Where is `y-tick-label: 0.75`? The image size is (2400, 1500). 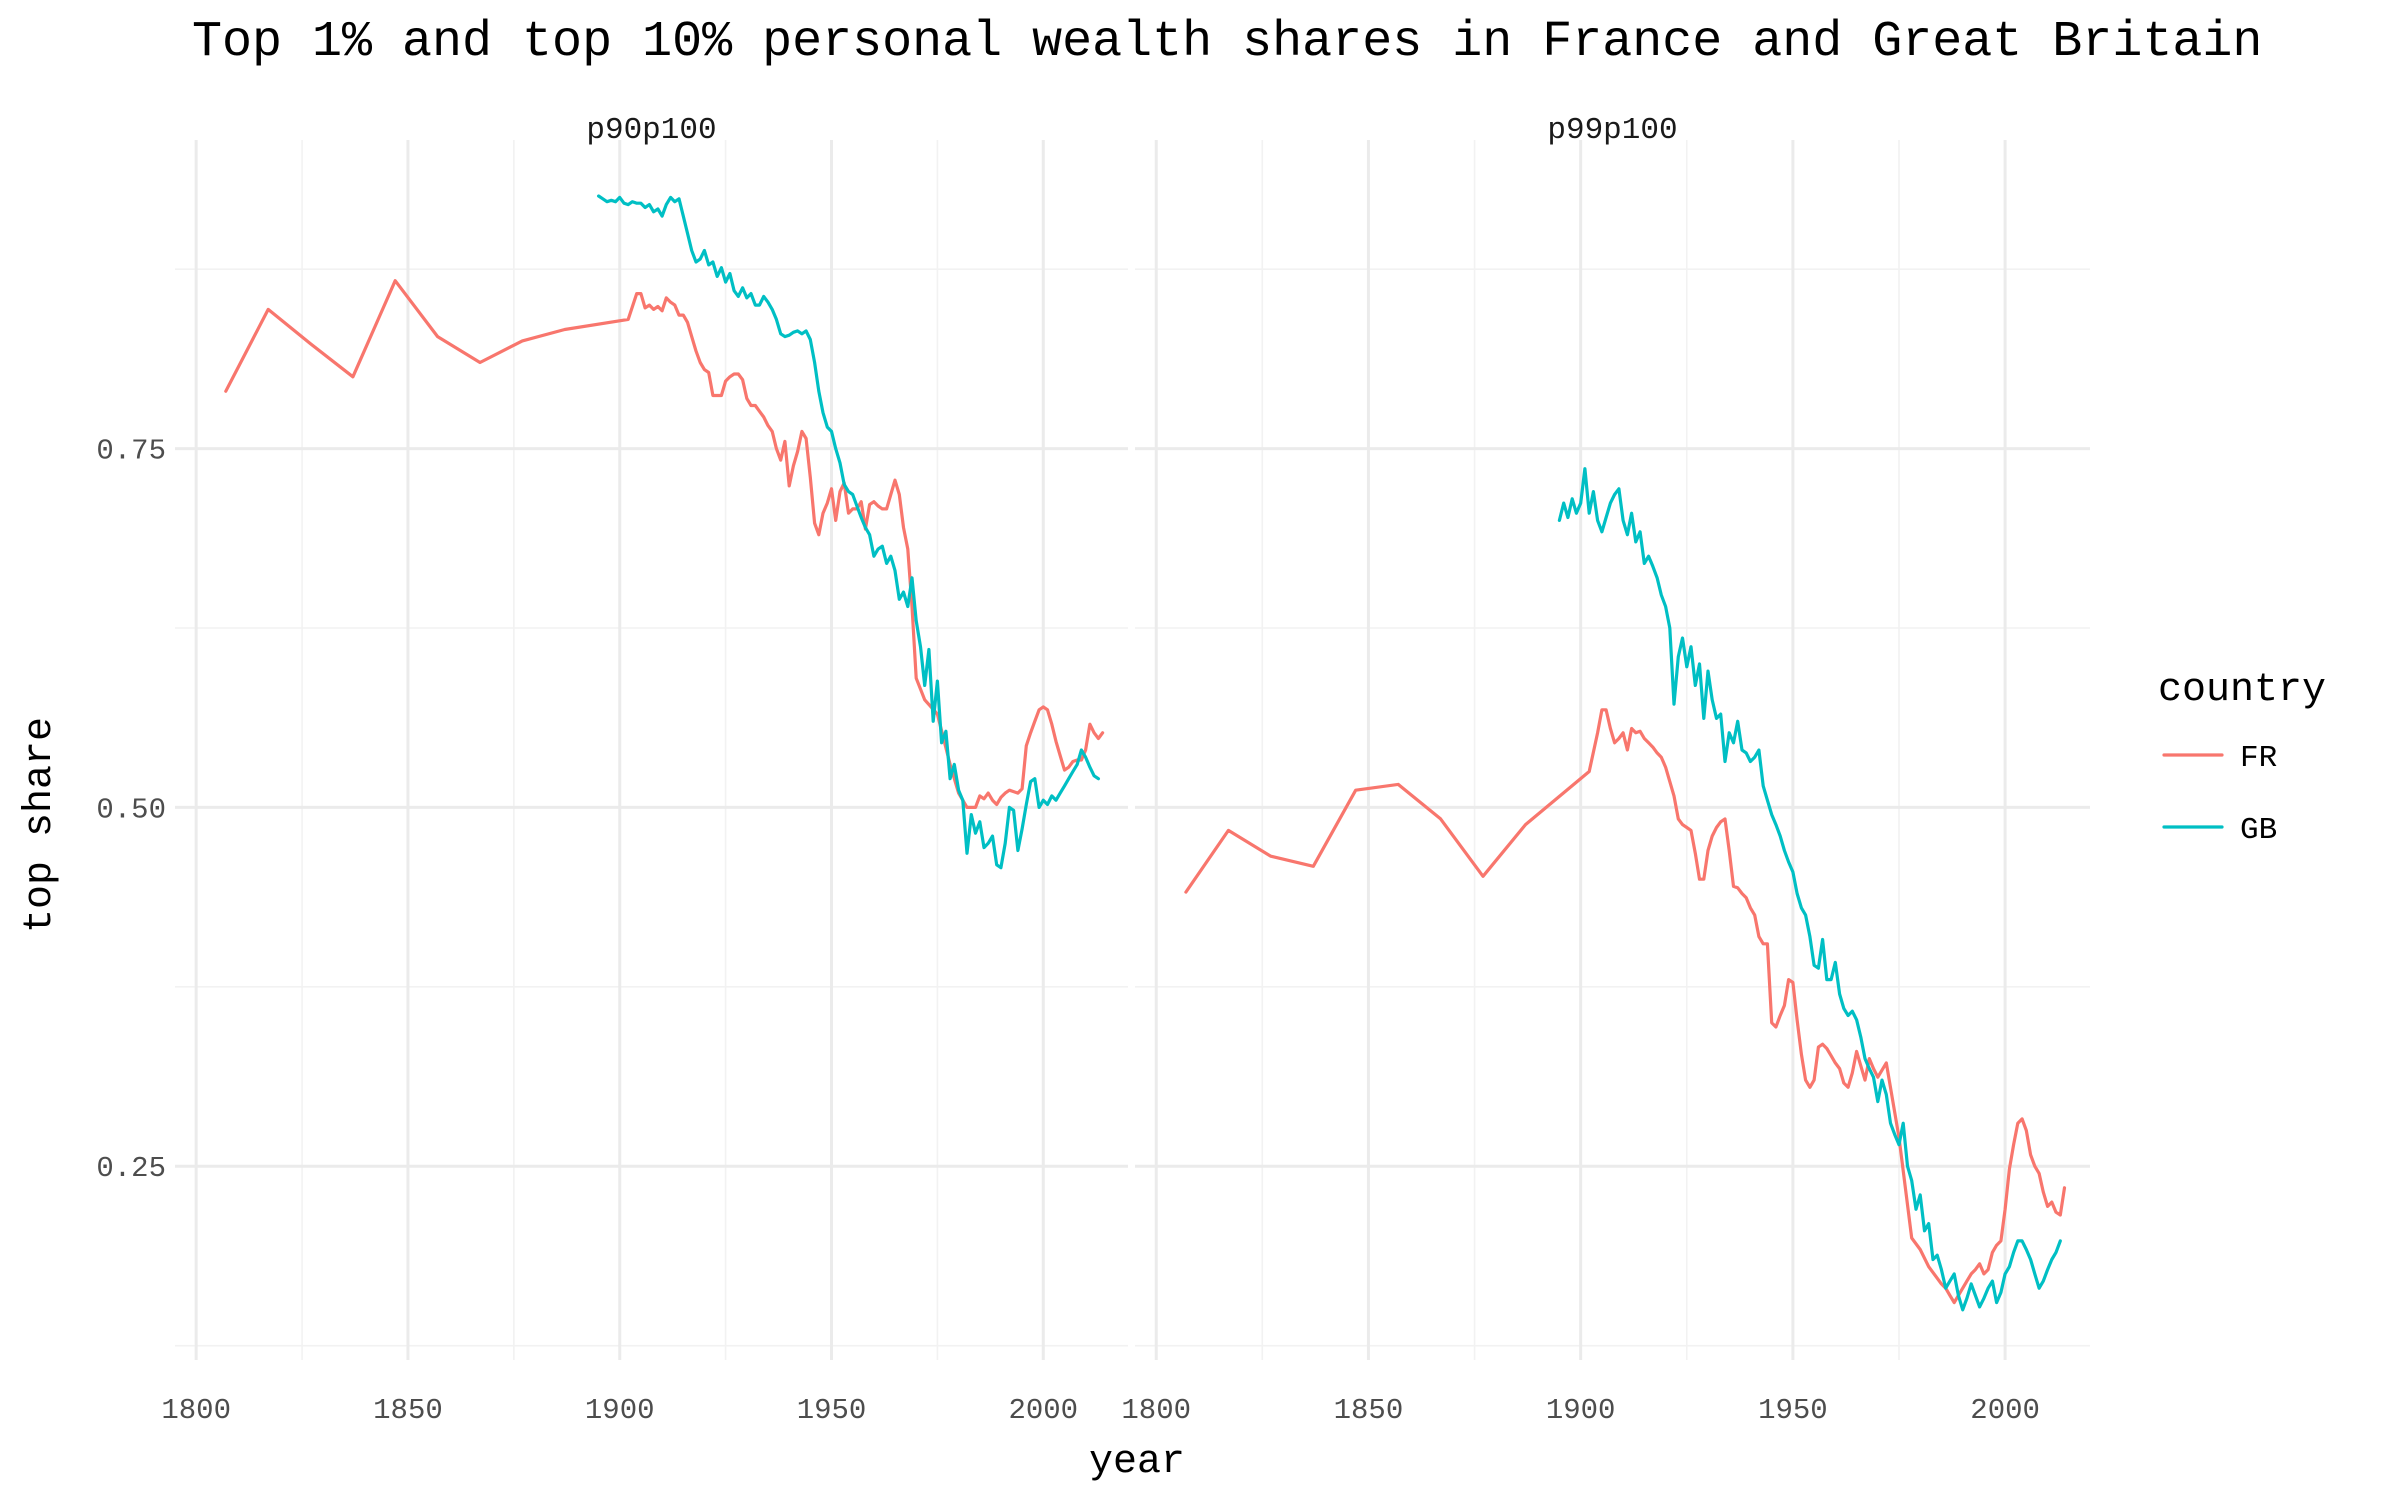 y-tick-label: 0.75 is located at coordinates (131, 451).